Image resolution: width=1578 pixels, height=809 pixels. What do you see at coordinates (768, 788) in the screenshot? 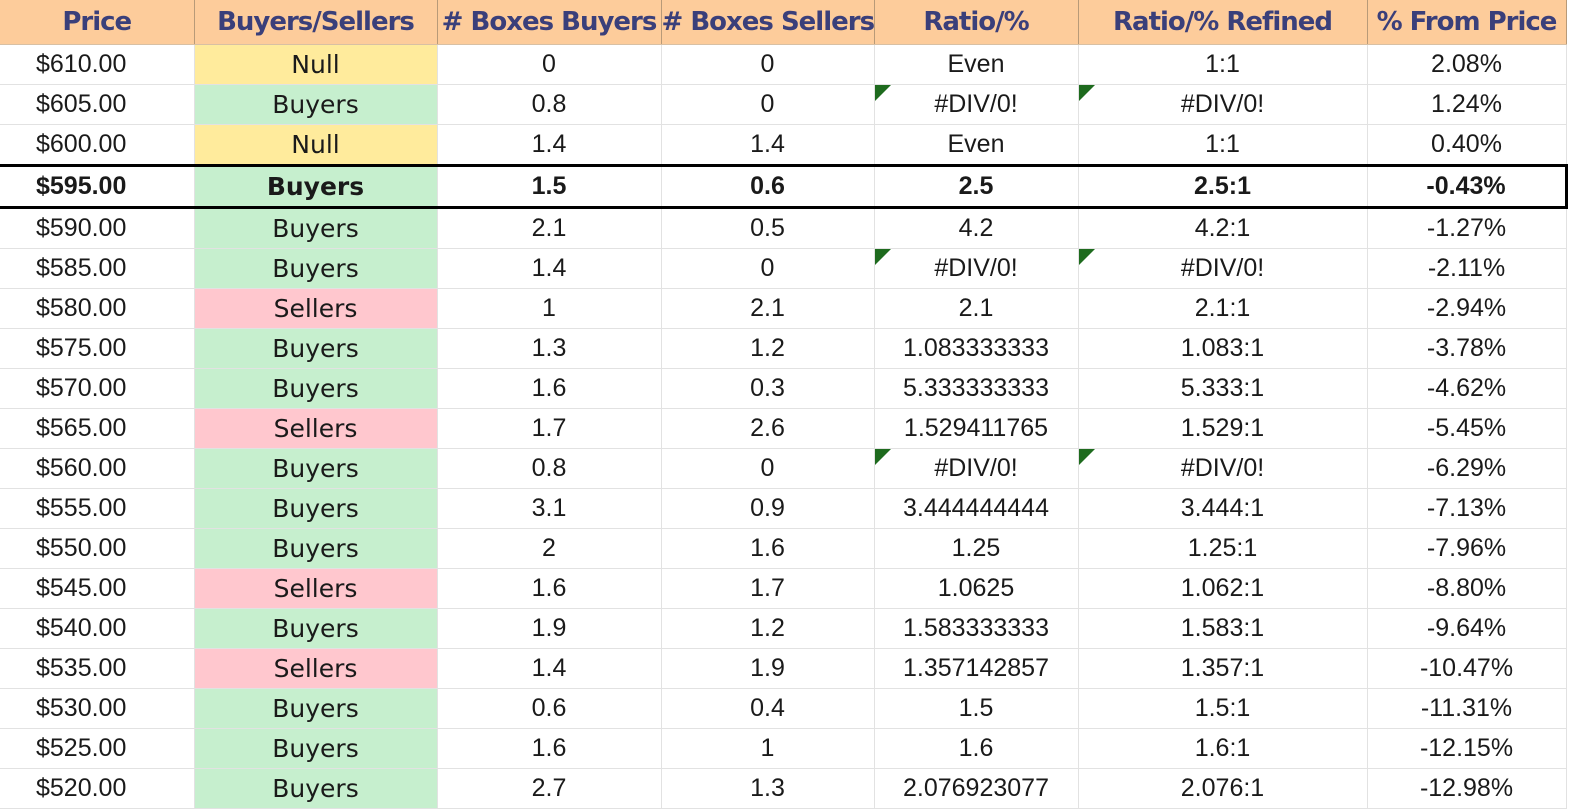
I see `cell-boxes-sellers: 1.3` at bounding box center [768, 788].